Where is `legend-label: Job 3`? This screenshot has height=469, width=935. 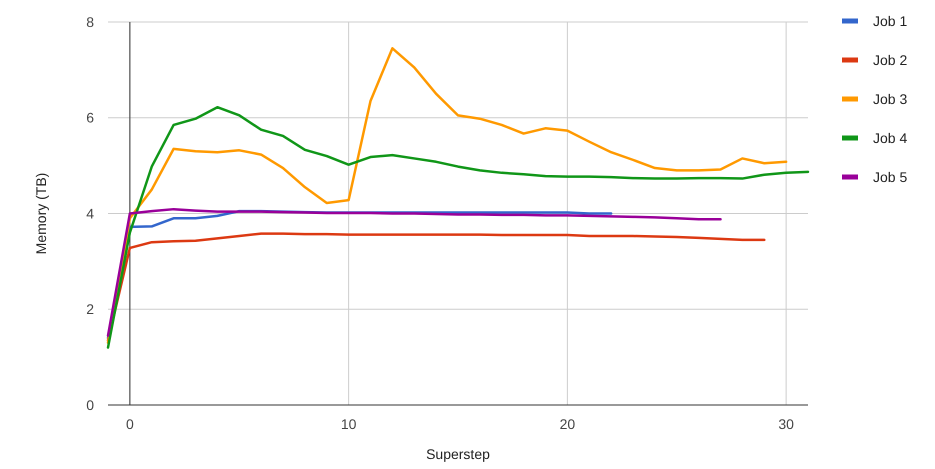
legend-label: Job 3 is located at coordinates (890, 98).